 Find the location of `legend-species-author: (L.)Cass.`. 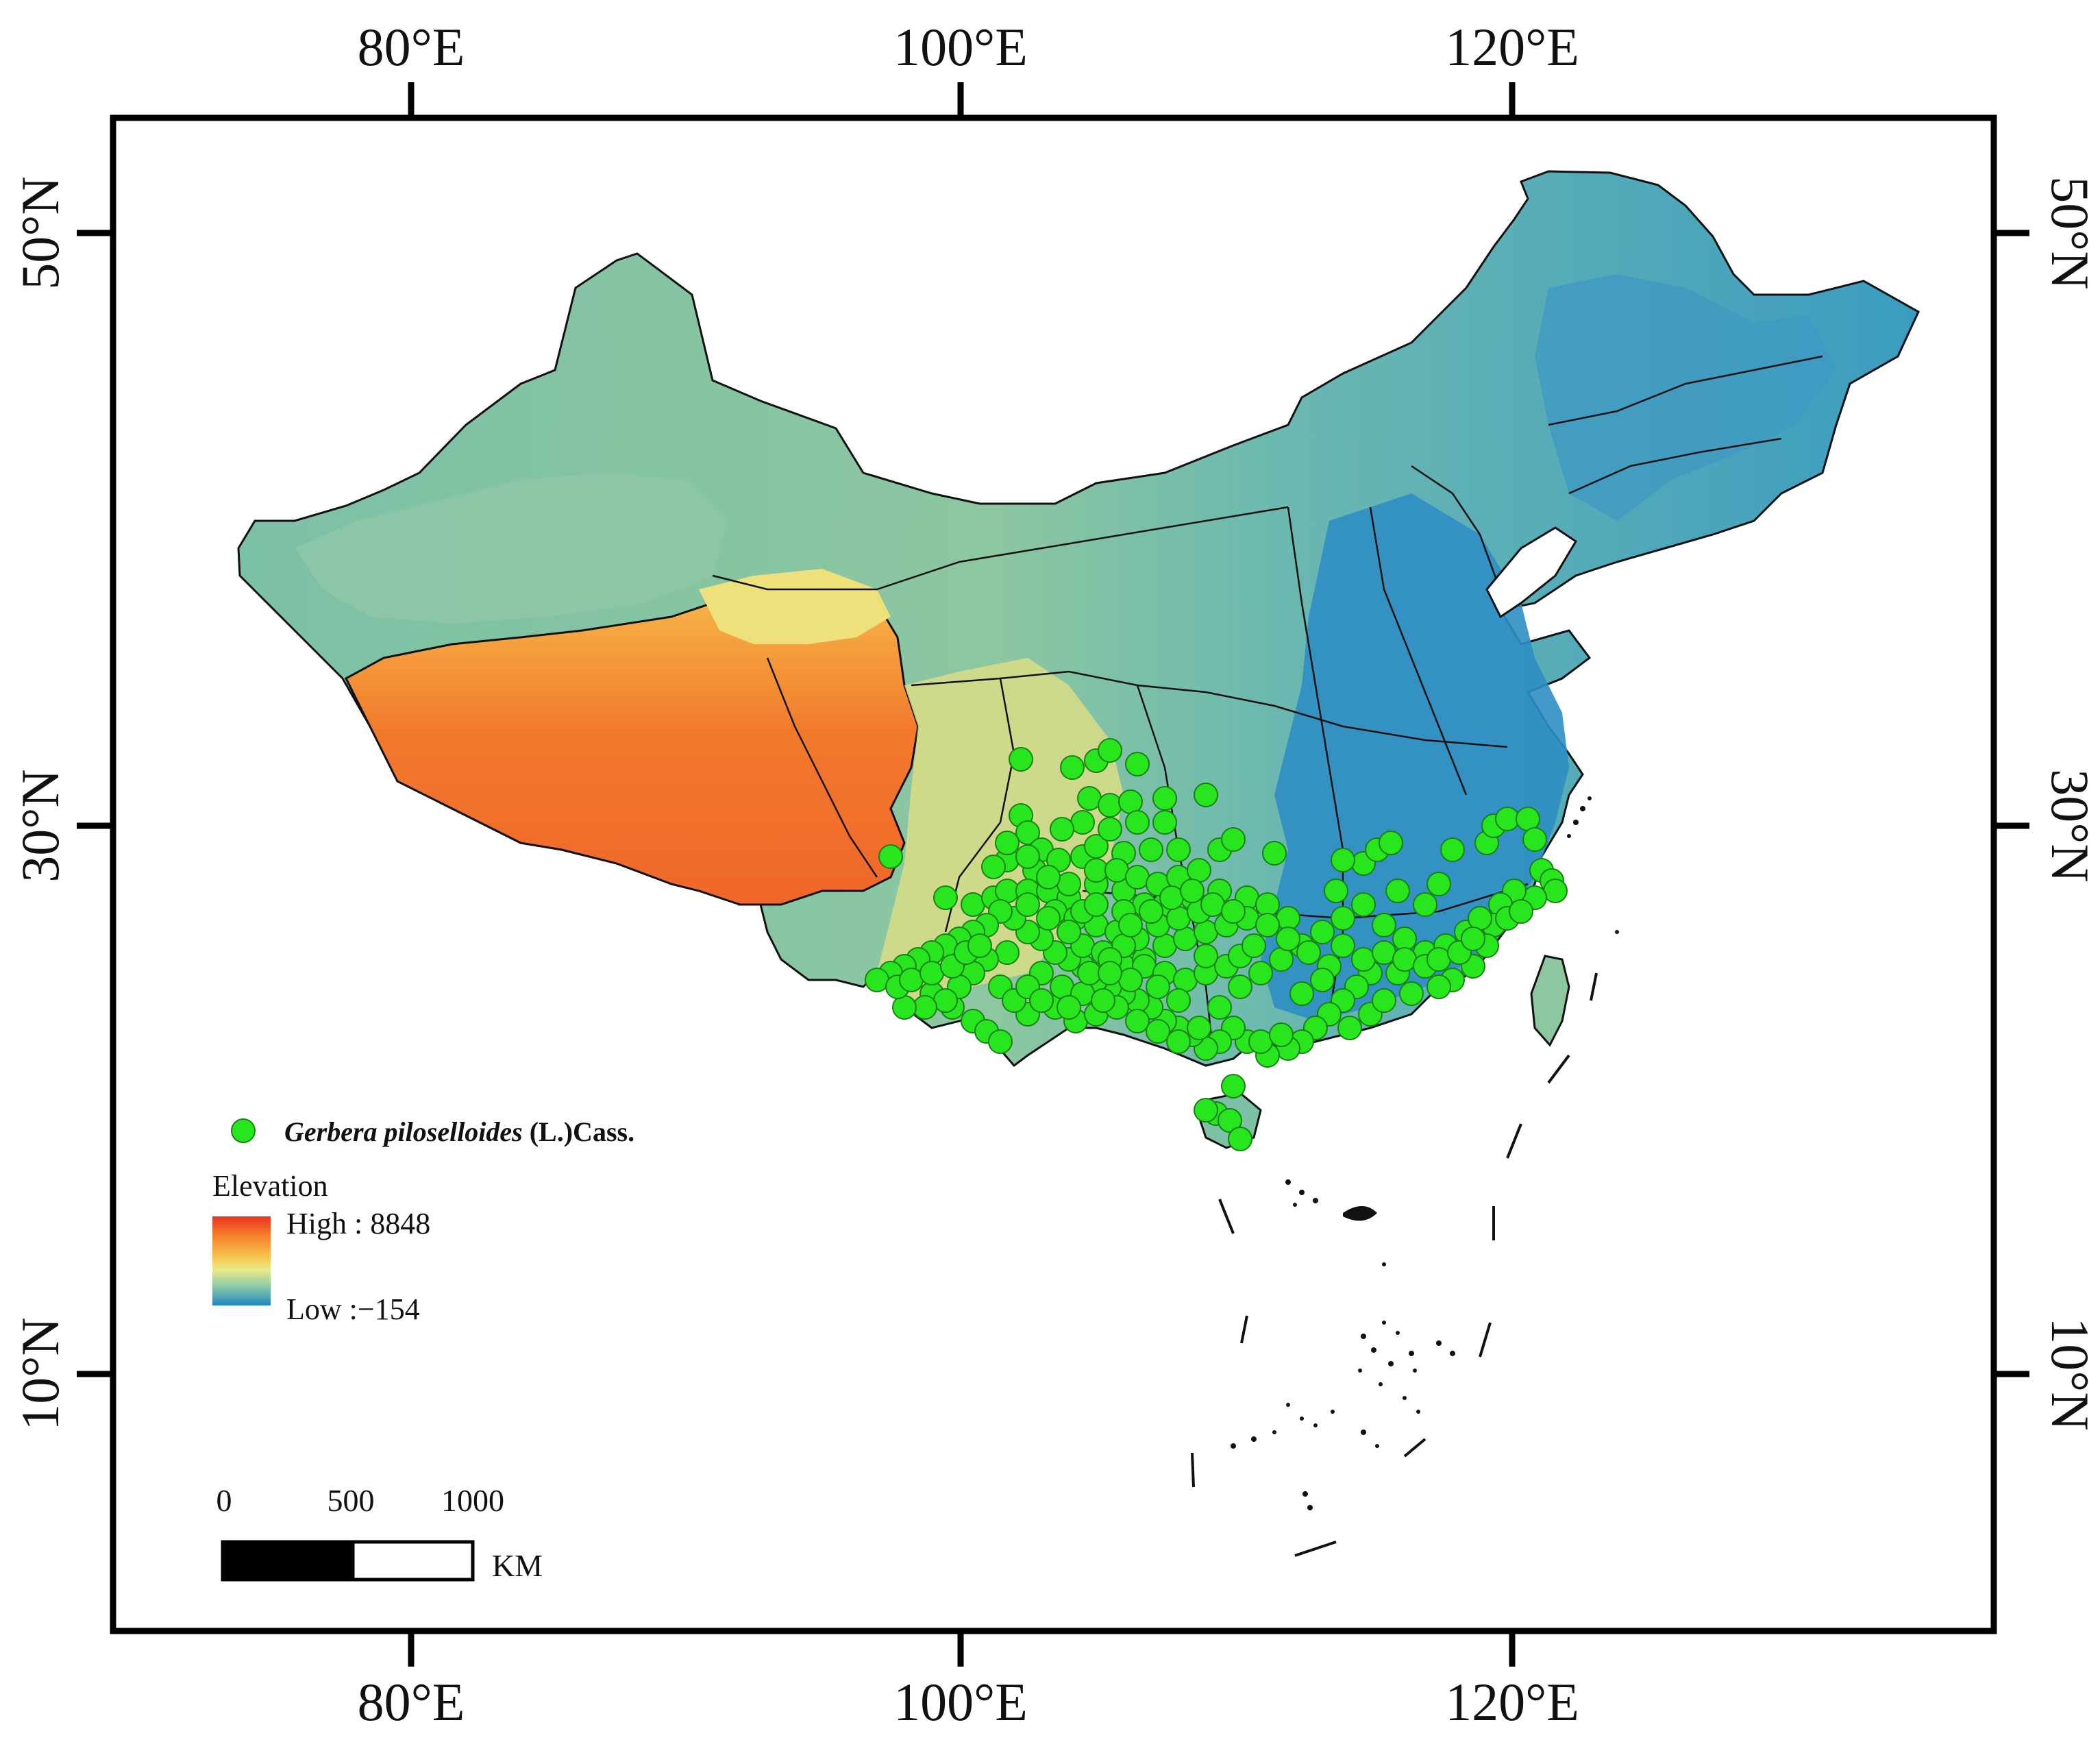

legend-species-author: (L.)Cass. is located at coordinates (578, 1131).